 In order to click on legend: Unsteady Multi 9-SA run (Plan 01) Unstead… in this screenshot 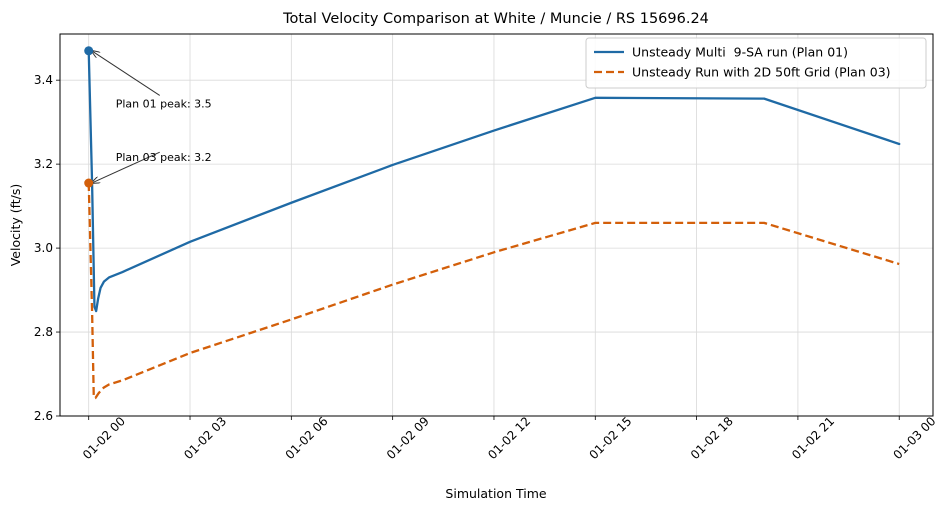, I will do `click(756, 63)`.